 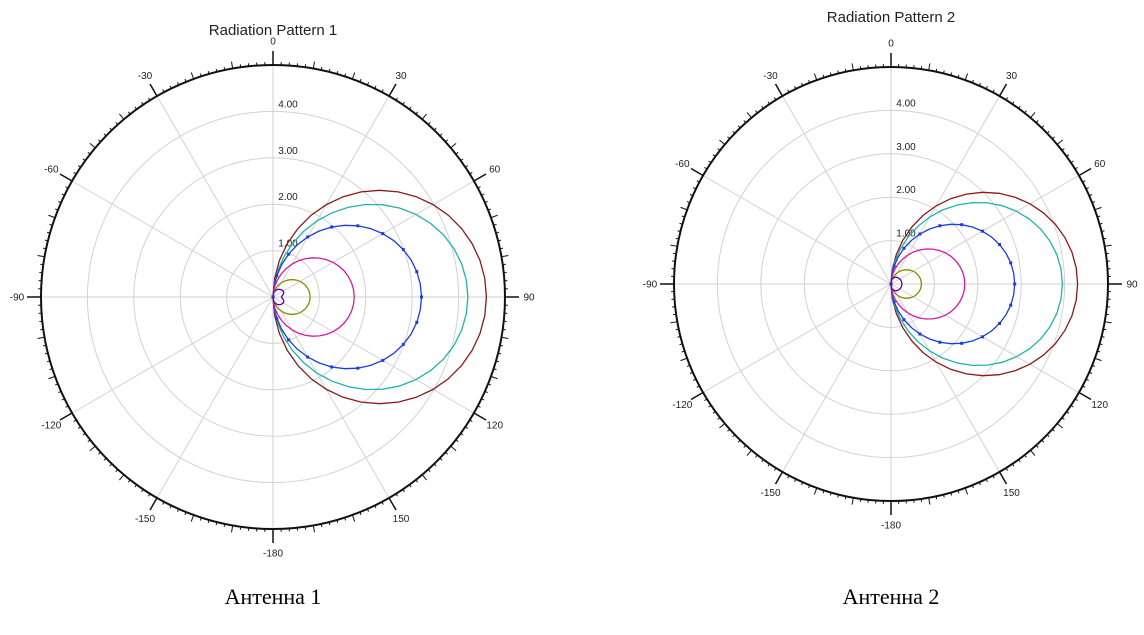 What do you see at coordinates (891, 44) in the screenshot?
I see `angle-label: 0` at bounding box center [891, 44].